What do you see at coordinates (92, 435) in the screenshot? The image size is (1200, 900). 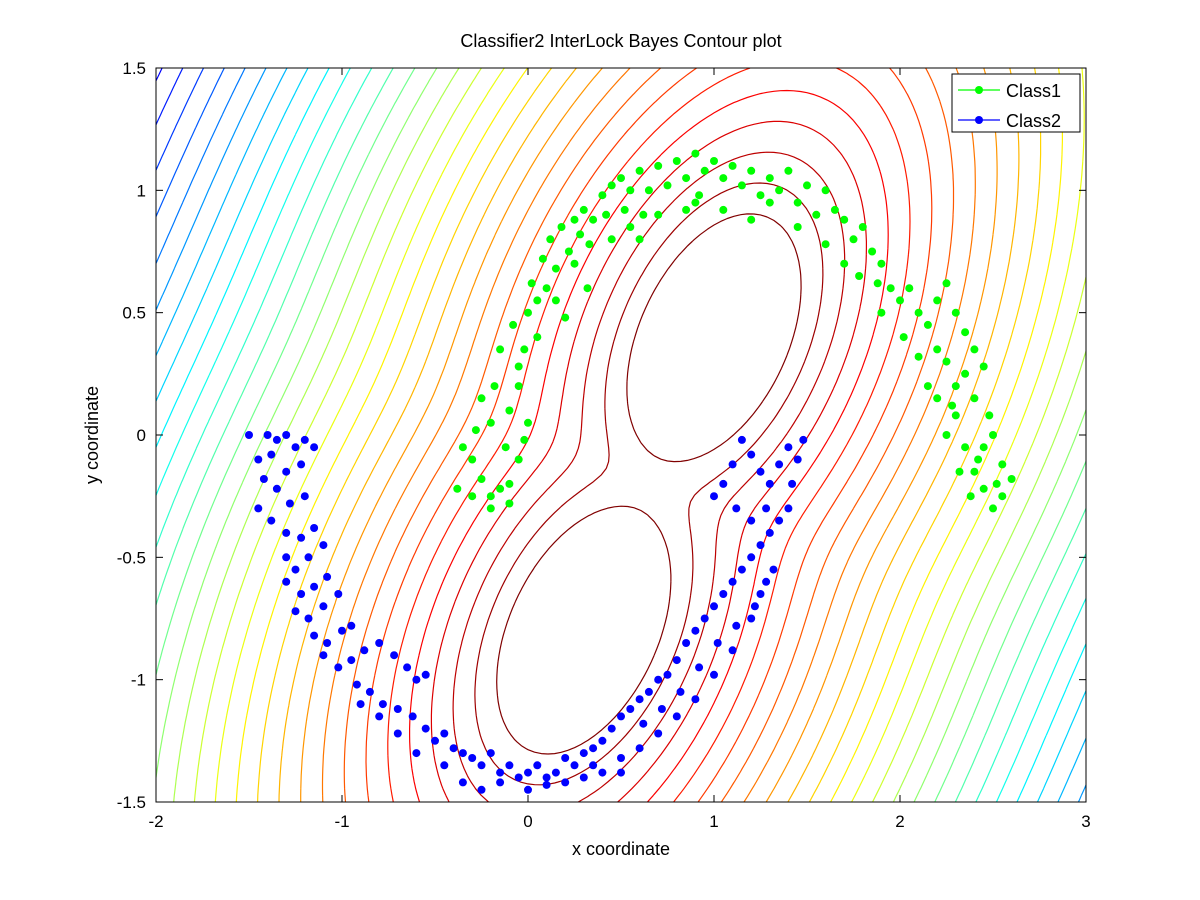 I see `y-axis-label: y coordinate` at bounding box center [92, 435].